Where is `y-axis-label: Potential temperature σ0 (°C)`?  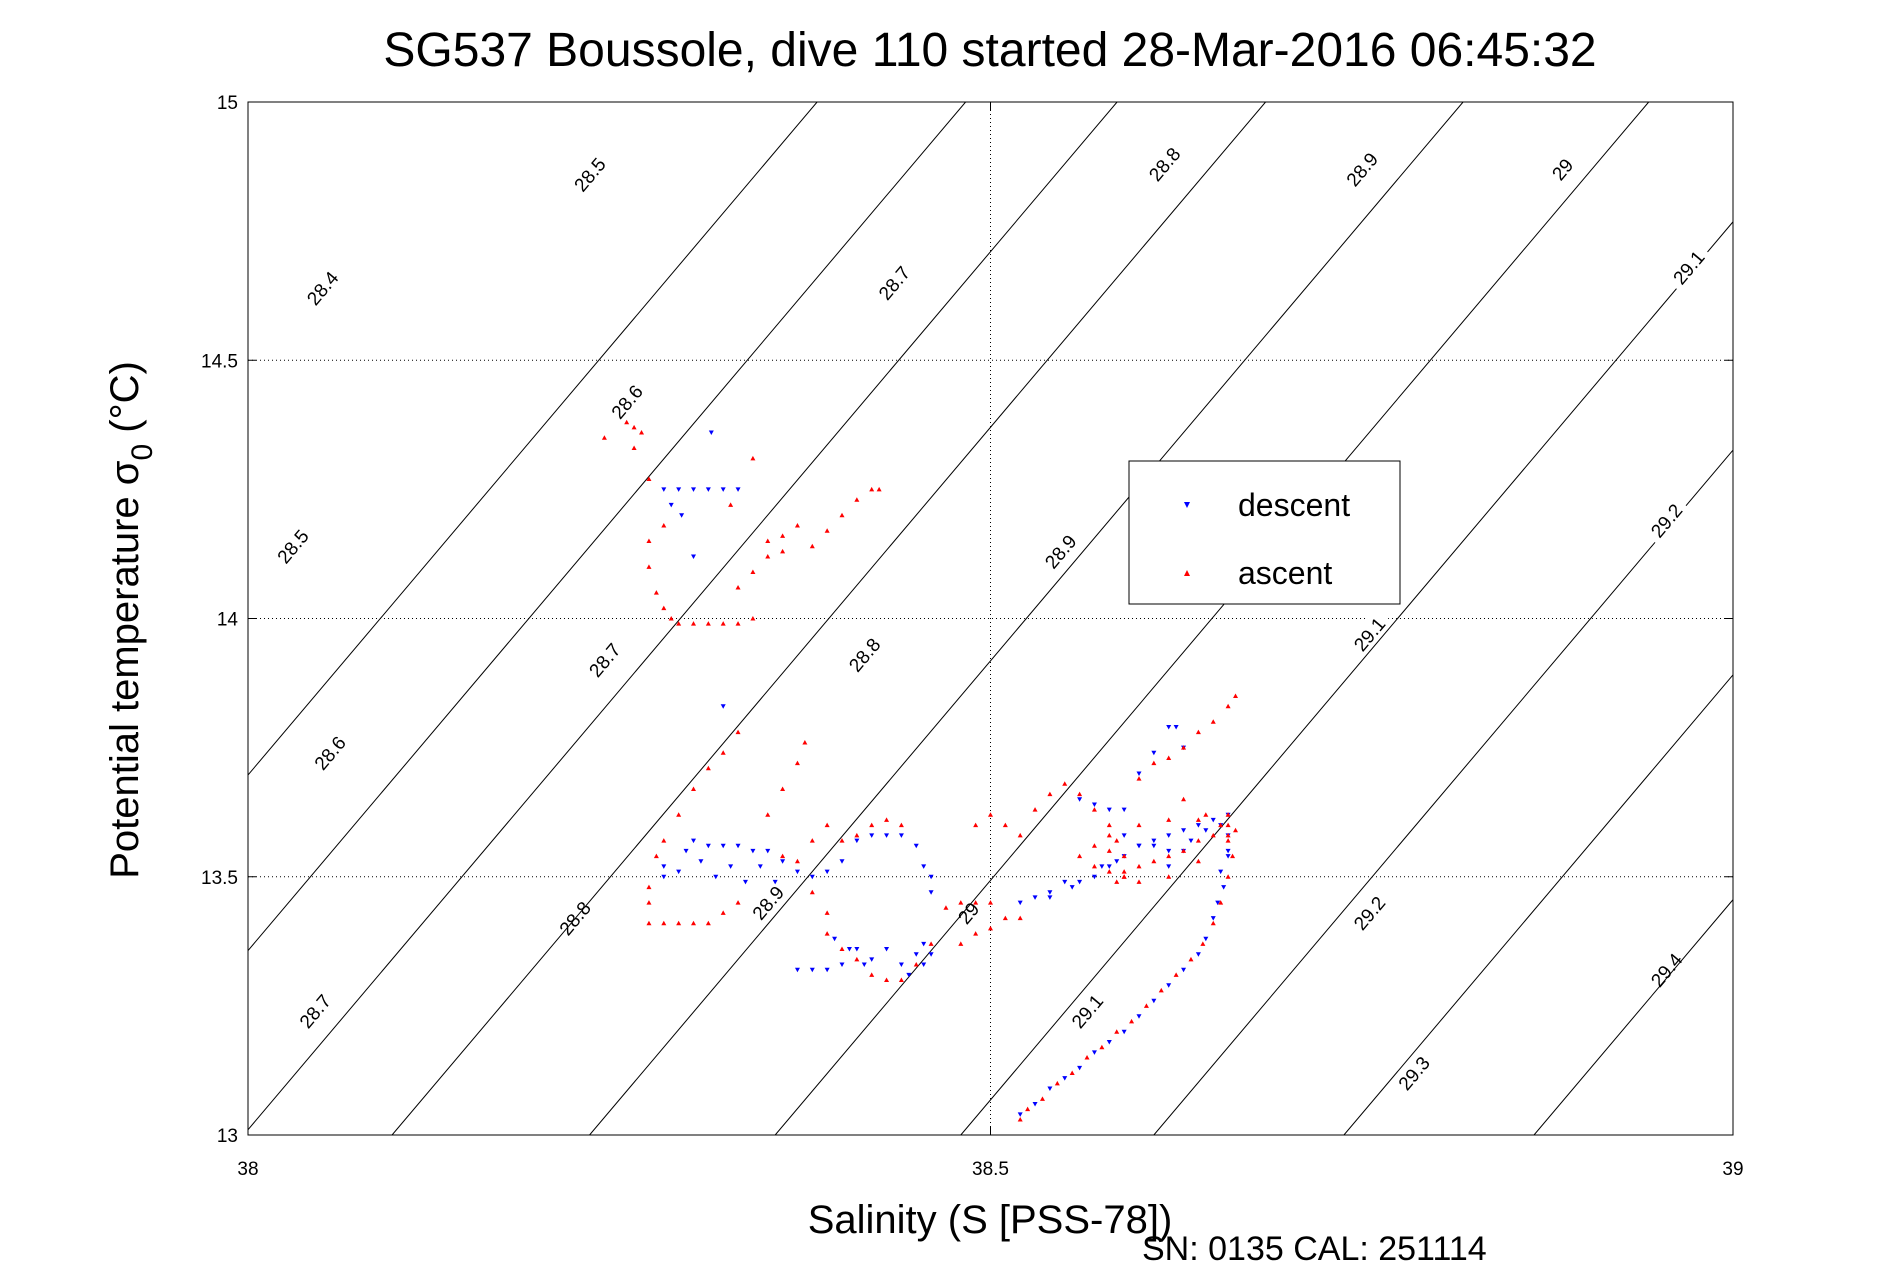
y-axis-label: Potential temperature σ0 (°C) is located at coordinates (131, 620).